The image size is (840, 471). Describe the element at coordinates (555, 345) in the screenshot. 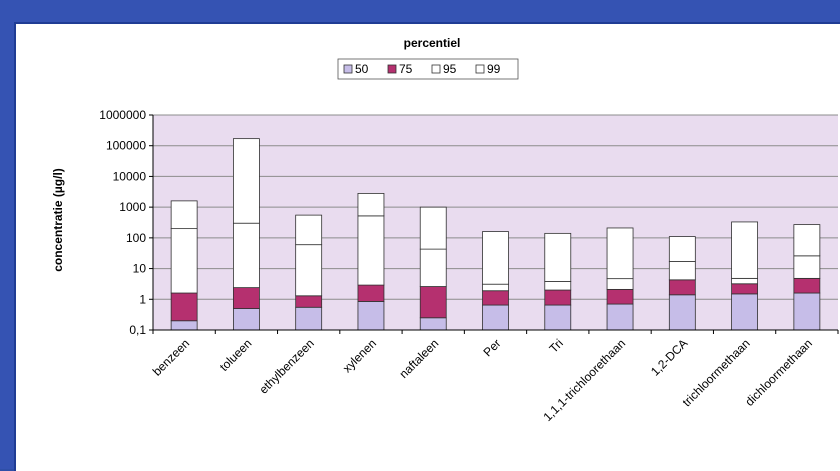

I see `x-tick-label: Tri` at that location.